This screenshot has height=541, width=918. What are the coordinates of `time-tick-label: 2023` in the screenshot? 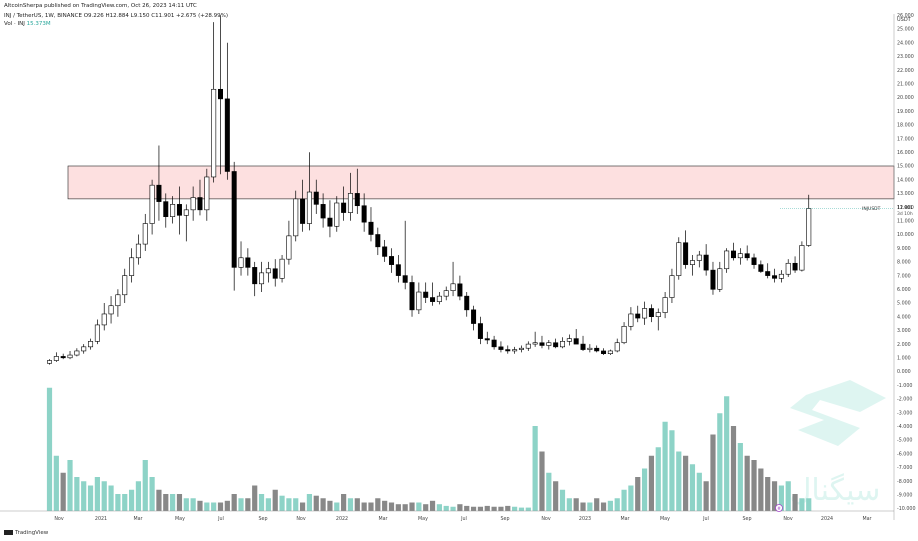 It's located at (585, 519).